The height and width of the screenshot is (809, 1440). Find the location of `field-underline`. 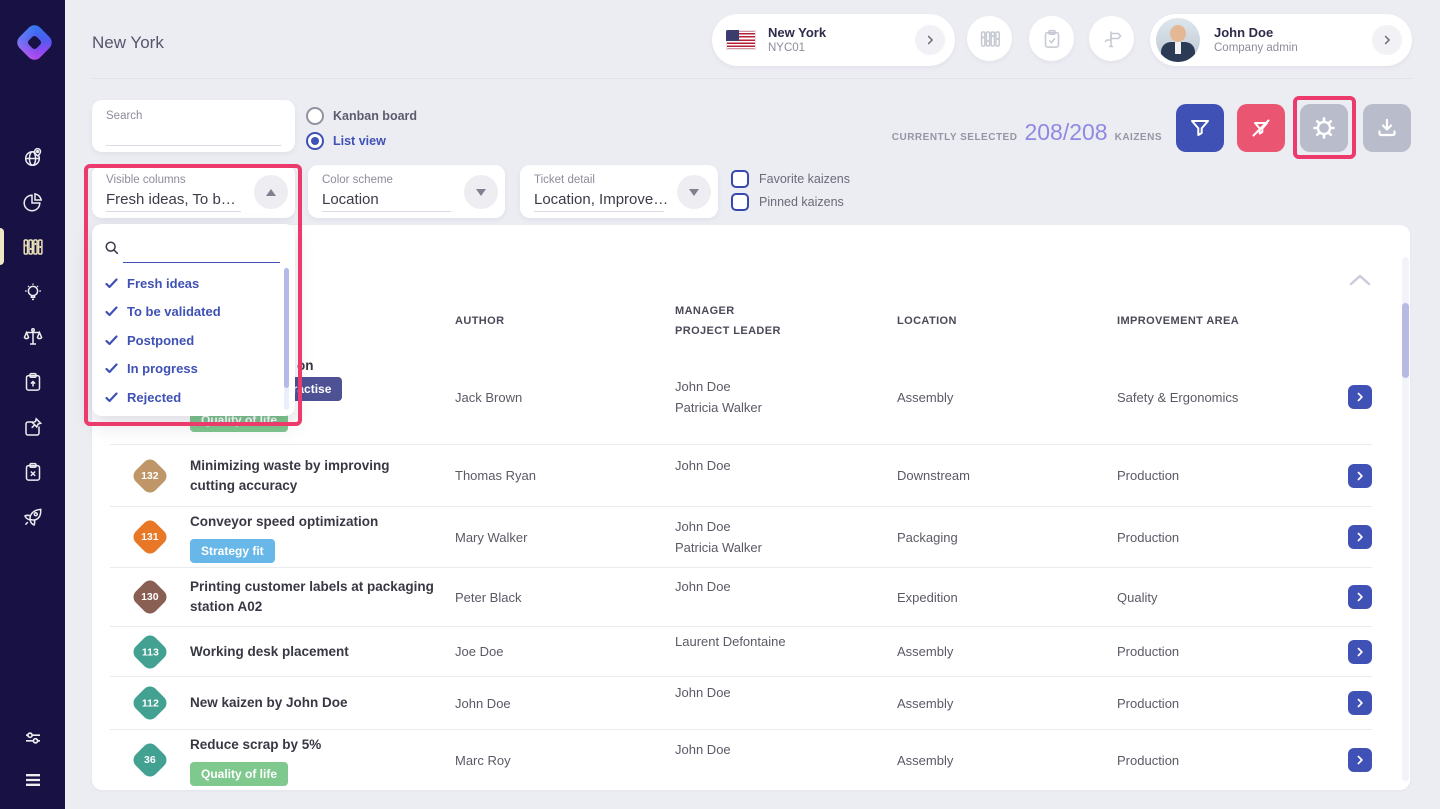

field-underline is located at coordinates (599, 211).